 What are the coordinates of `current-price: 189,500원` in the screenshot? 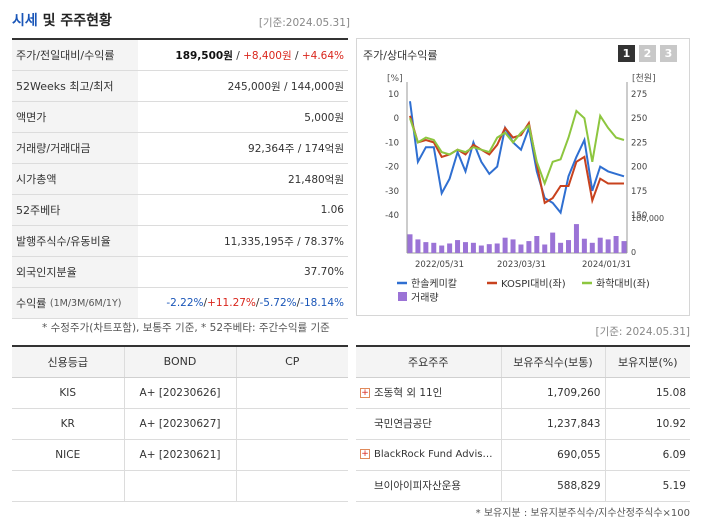 It's located at (204, 55).